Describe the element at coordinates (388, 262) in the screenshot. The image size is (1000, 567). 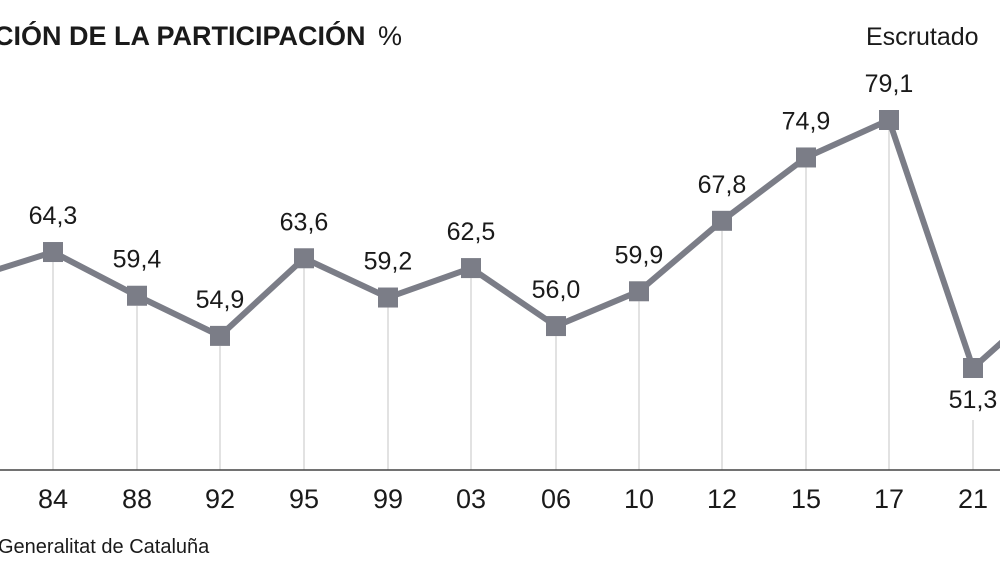
I see `data-label: 59,2` at that location.